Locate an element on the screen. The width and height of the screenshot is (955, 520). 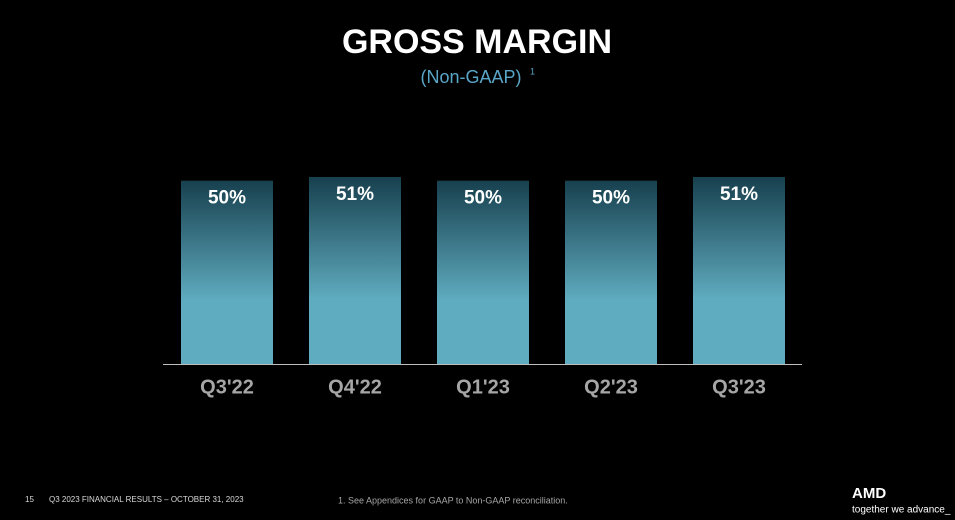
x-tick-label: Q4'22 is located at coordinates (355, 387).